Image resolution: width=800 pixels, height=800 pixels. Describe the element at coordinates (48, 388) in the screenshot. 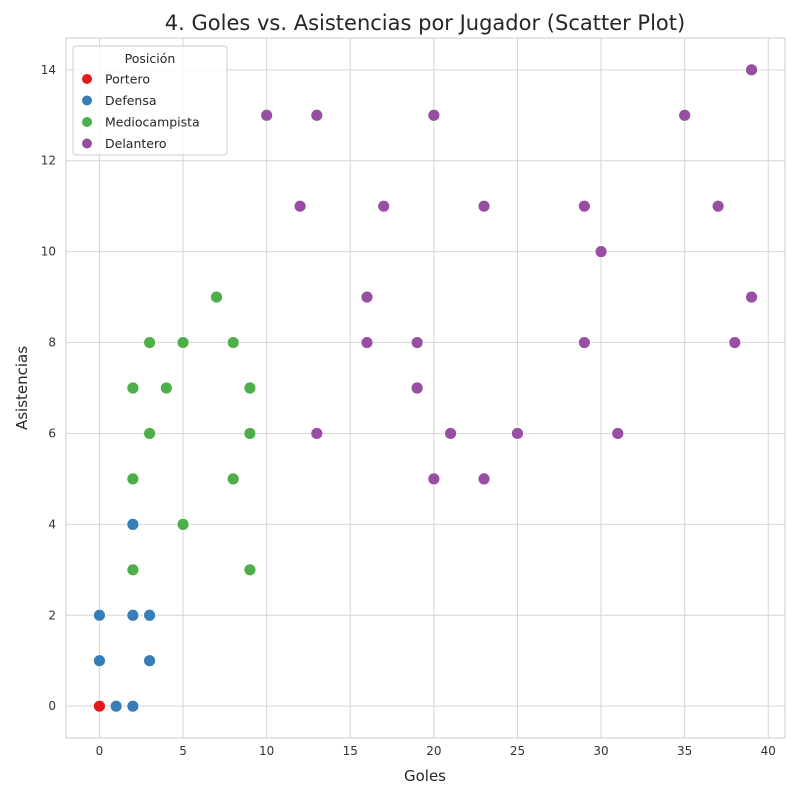

I see `y-tick-labels: 0 2 4 6 8 10 12 14` at that location.